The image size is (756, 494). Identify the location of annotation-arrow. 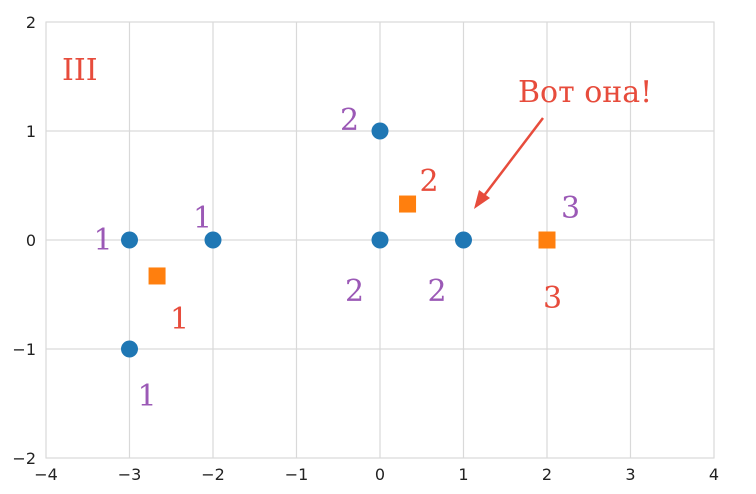
(509, 163).